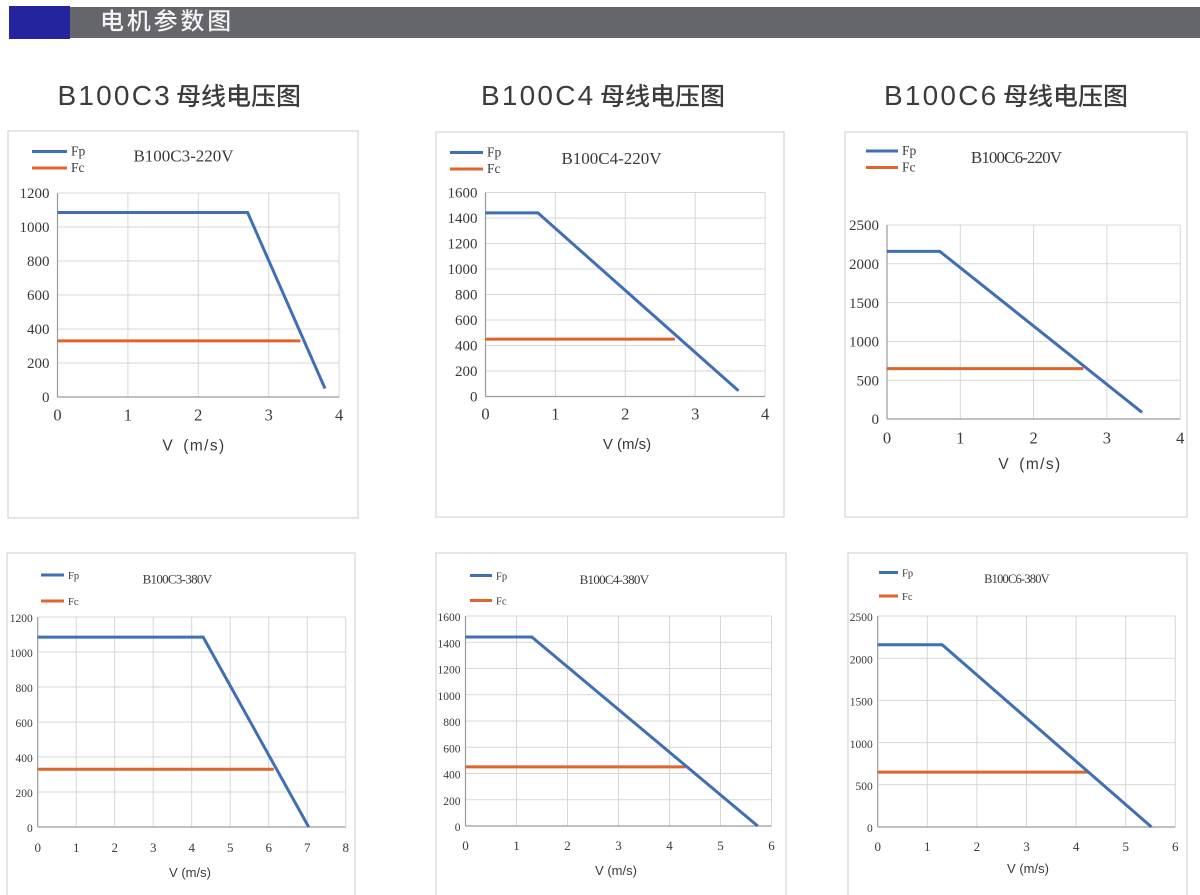 This screenshot has width=1200, height=895. What do you see at coordinates (611, 158) in the screenshot?
I see `svg-text: B100C4-220V` at bounding box center [611, 158].